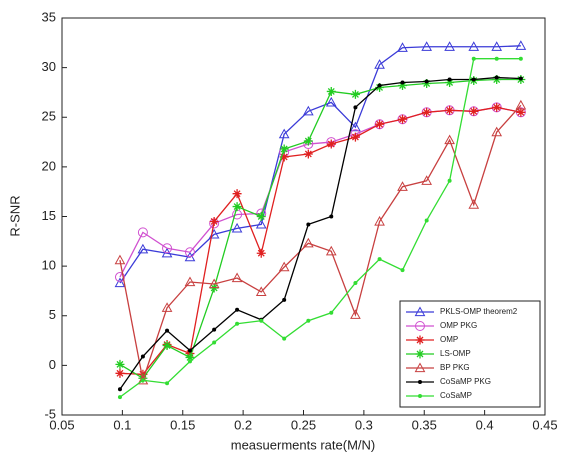 Image resolution: width=573 pixels, height=456 pixels. I want to click on x-axis-label: measuerments rate(M/N), so click(303, 444).